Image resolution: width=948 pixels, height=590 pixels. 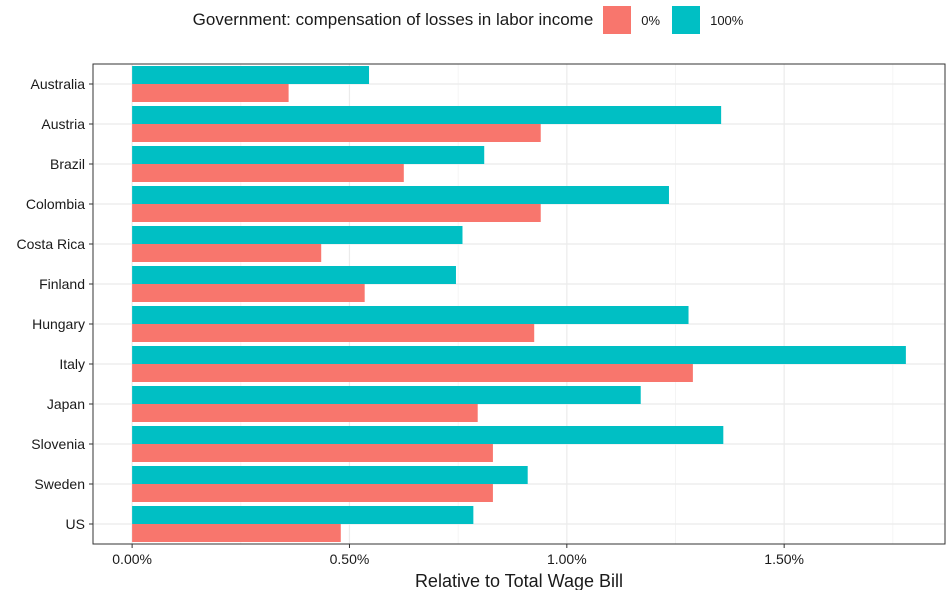 What do you see at coordinates (58, 324) in the screenshot?
I see `y-tick-label: Hungary` at bounding box center [58, 324].